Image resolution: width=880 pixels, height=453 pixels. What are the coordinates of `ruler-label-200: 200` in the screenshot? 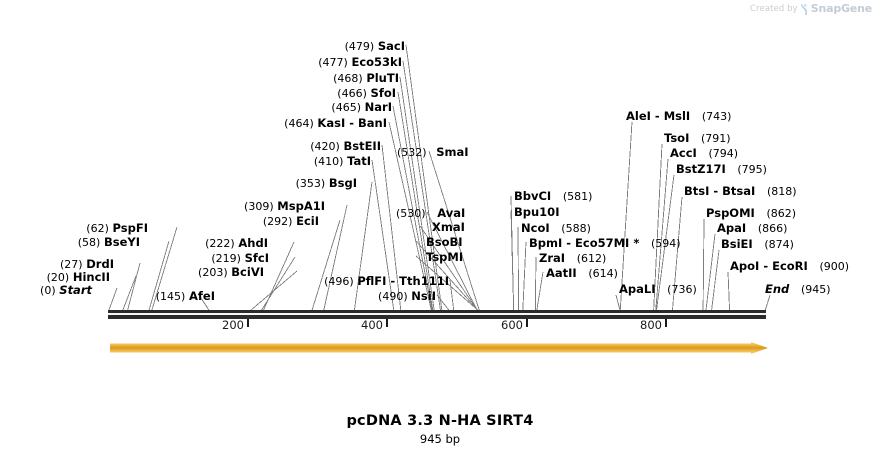 It's located at (233, 325).